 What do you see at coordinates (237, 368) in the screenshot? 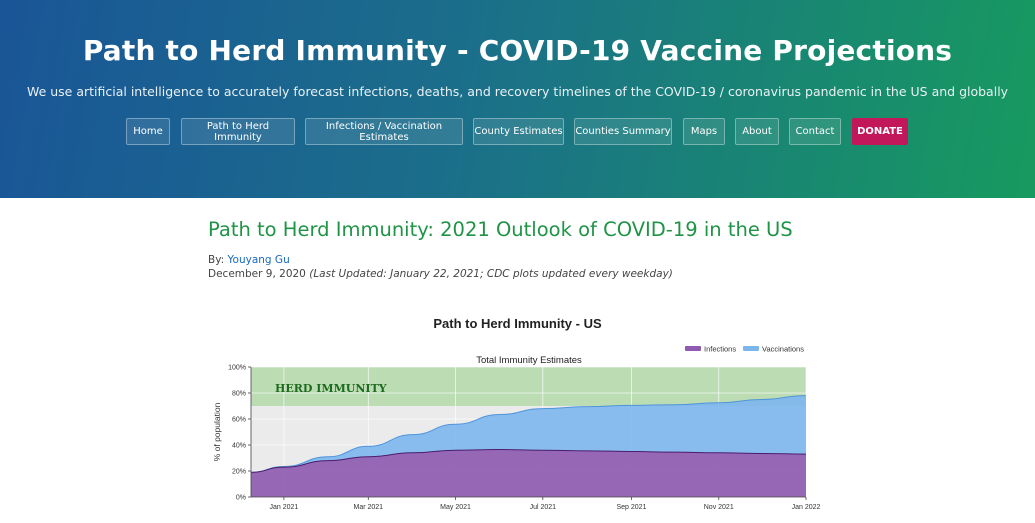
I see `y-tick-label: 100%` at bounding box center [237, 368].